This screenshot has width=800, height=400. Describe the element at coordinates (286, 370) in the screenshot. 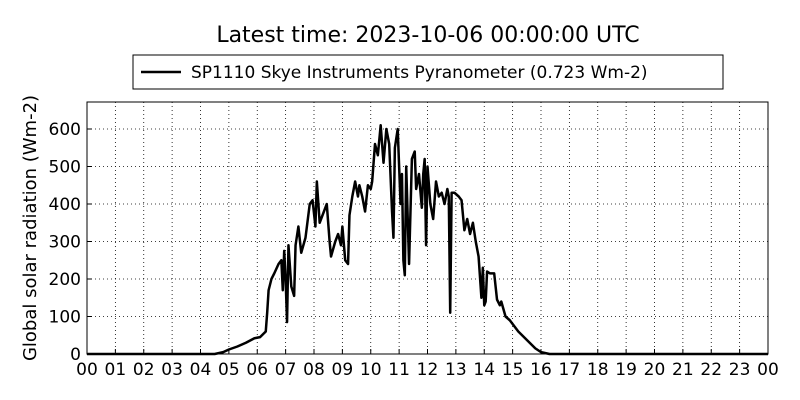

I see `x-tick-label: 07` at that location.